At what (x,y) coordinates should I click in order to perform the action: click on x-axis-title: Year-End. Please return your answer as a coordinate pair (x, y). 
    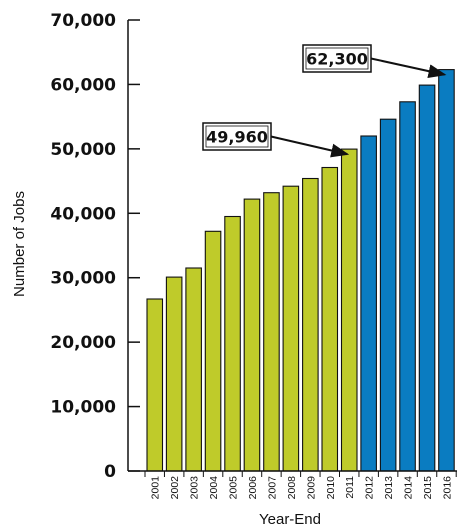
    Looking at the image, I should click on (290, 519).